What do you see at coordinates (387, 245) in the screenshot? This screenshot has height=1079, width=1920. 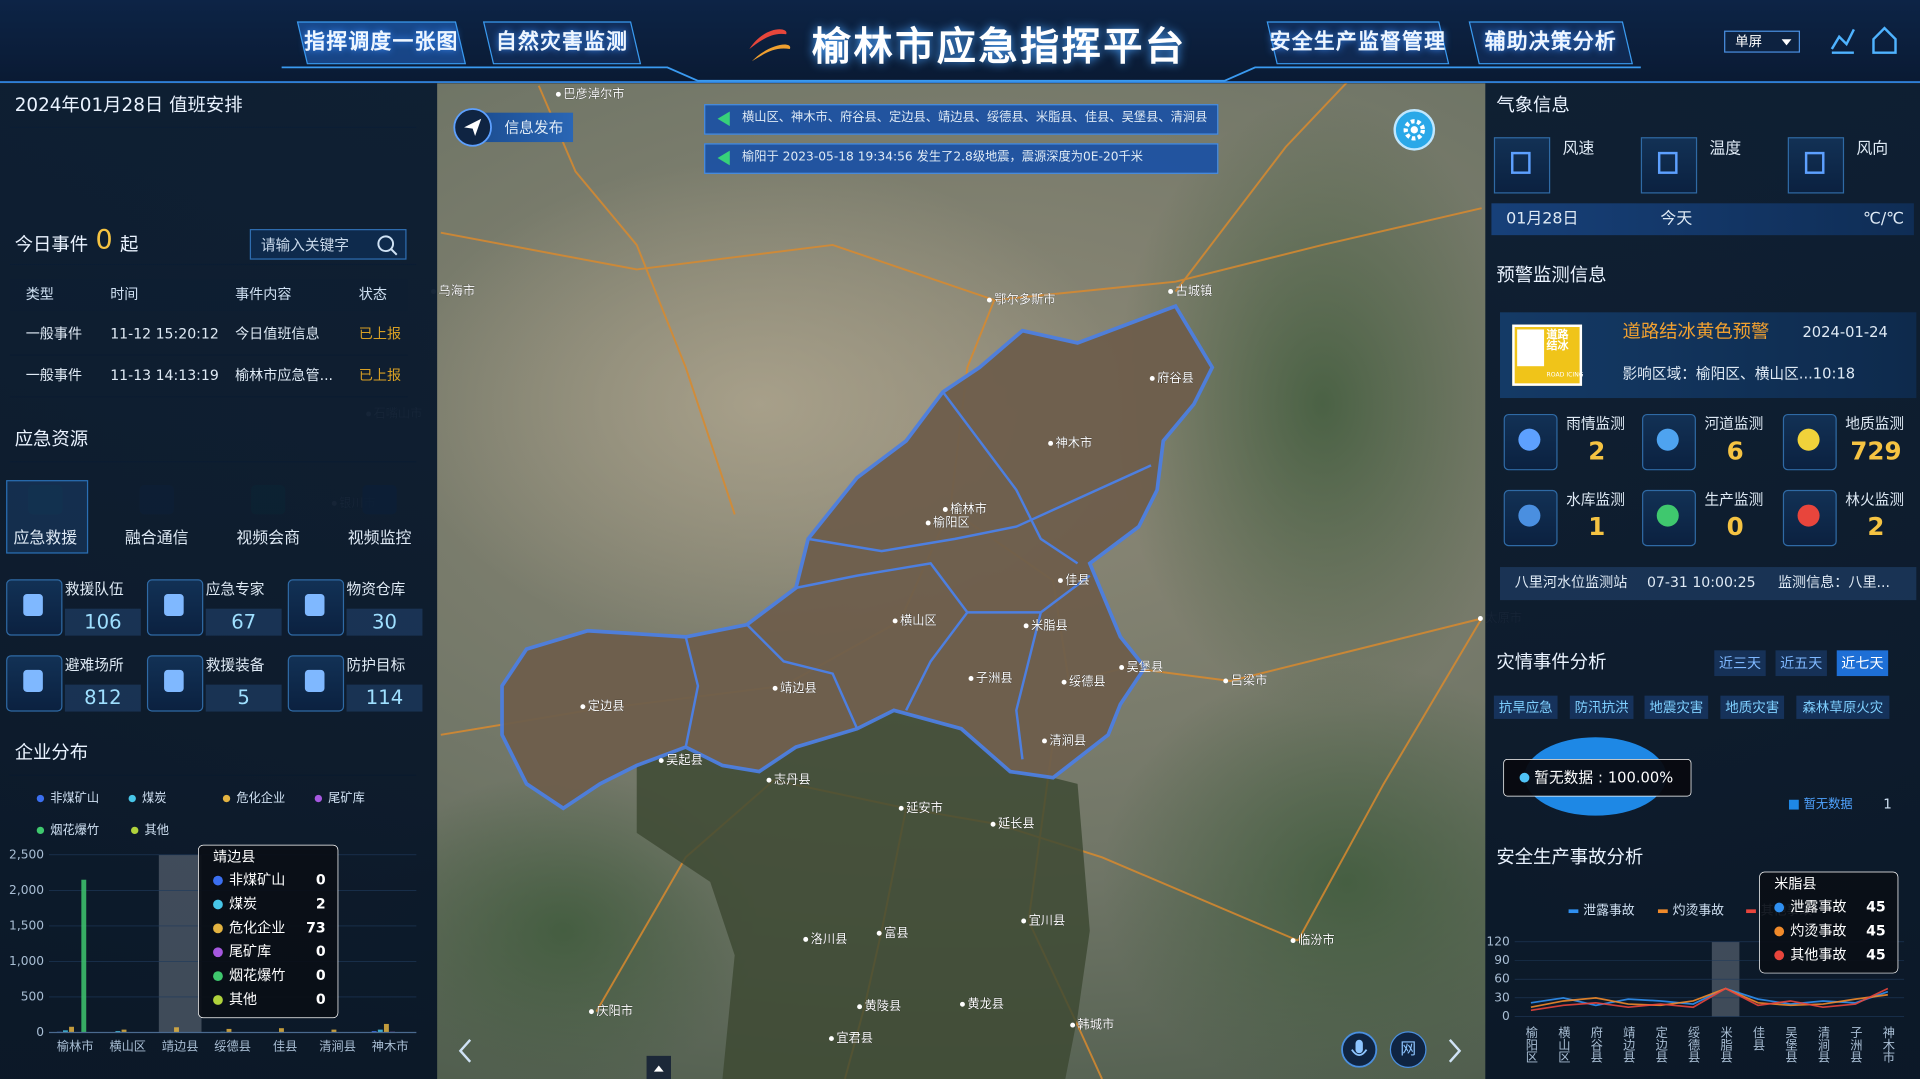 I see `search-icon` at bounding box center [387, 245].